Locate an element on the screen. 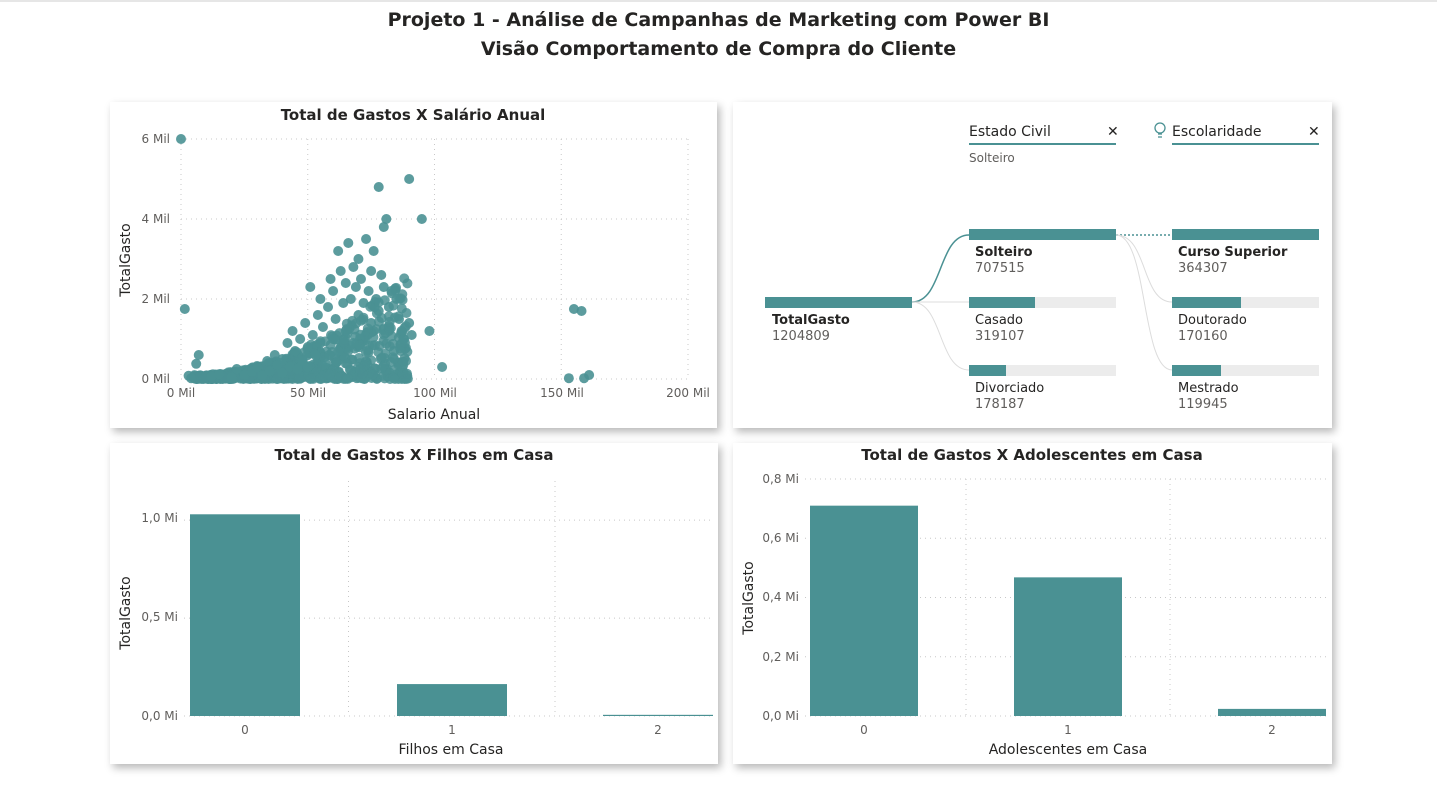  lightbulb-icon is located at coordinates (1160, 130).